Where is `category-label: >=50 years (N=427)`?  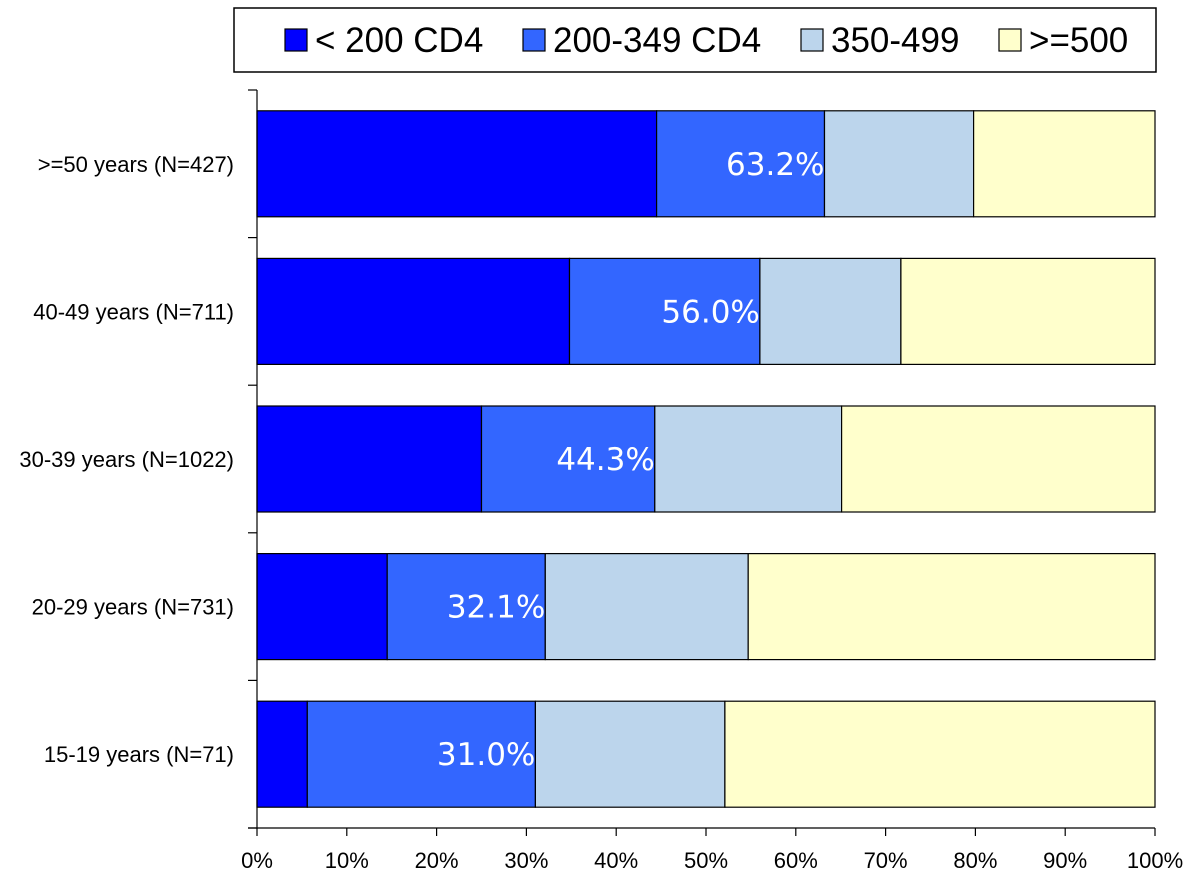
category-label: >=50 years (N=427) is located at coordinates (136, 164).